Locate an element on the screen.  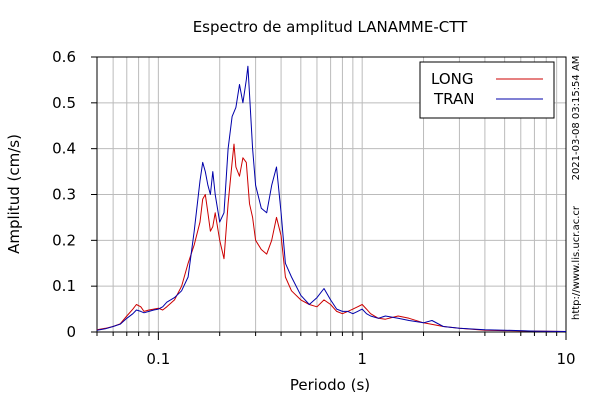
y-tick-label: 0.3 is located at coordinates (64, 195).